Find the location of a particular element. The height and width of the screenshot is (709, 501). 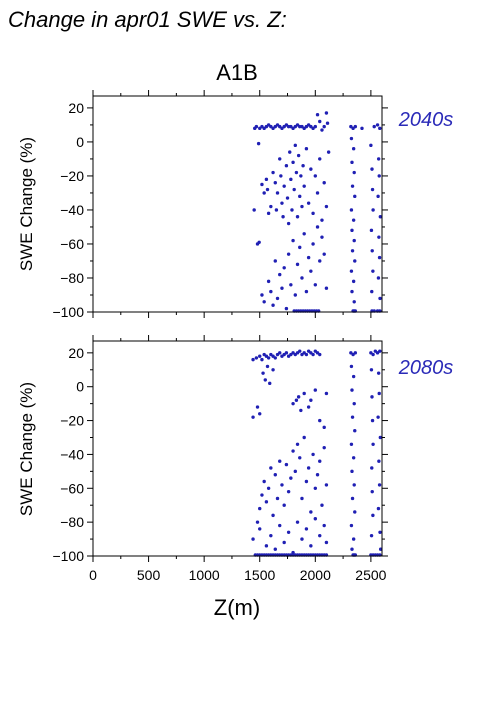

period-label: 2040s is located at coordinates (426, 120).